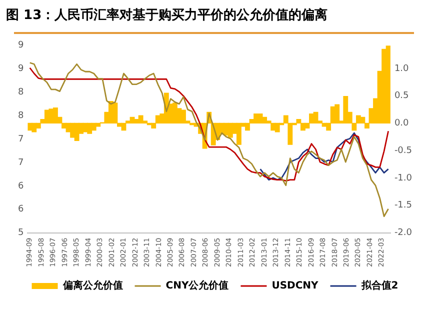 The width and height of the screenshot is (428, 323). Describe the element at coordinates (402, 123) in the screenshot. I see `y2-tick-label: 0.0` at that location.